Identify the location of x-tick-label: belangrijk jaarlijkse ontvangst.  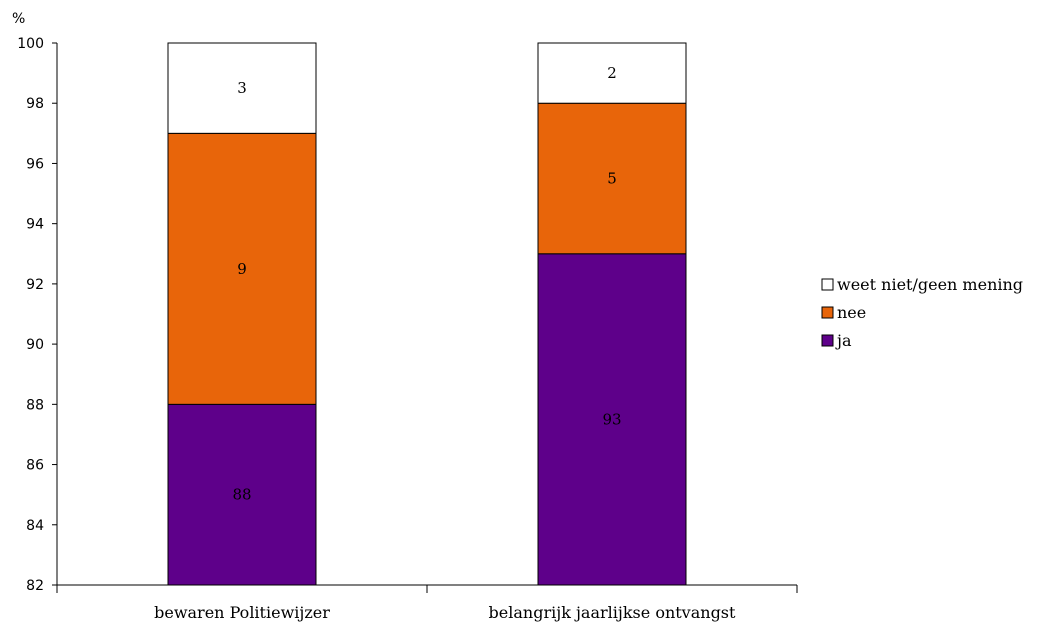
(612, 612).